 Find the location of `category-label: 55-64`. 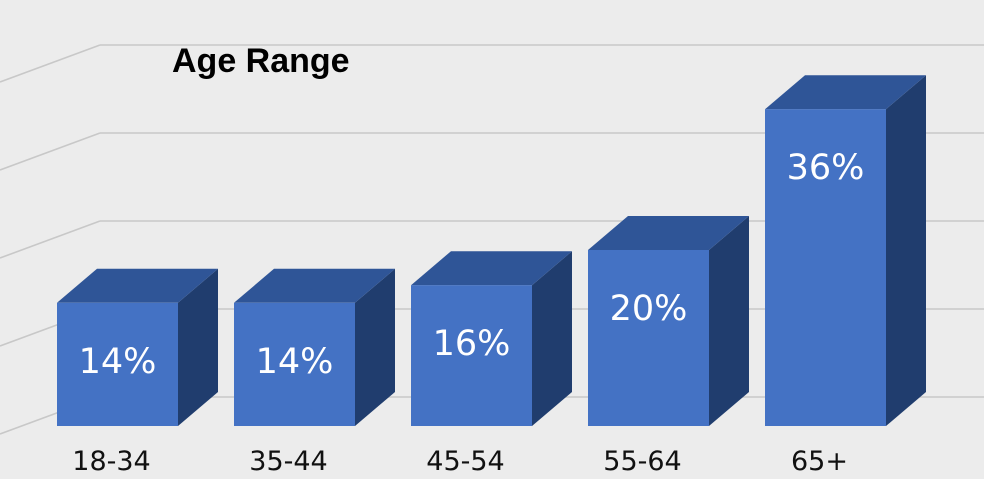

category-label: 55-64 is located at coordinates (642, 461).